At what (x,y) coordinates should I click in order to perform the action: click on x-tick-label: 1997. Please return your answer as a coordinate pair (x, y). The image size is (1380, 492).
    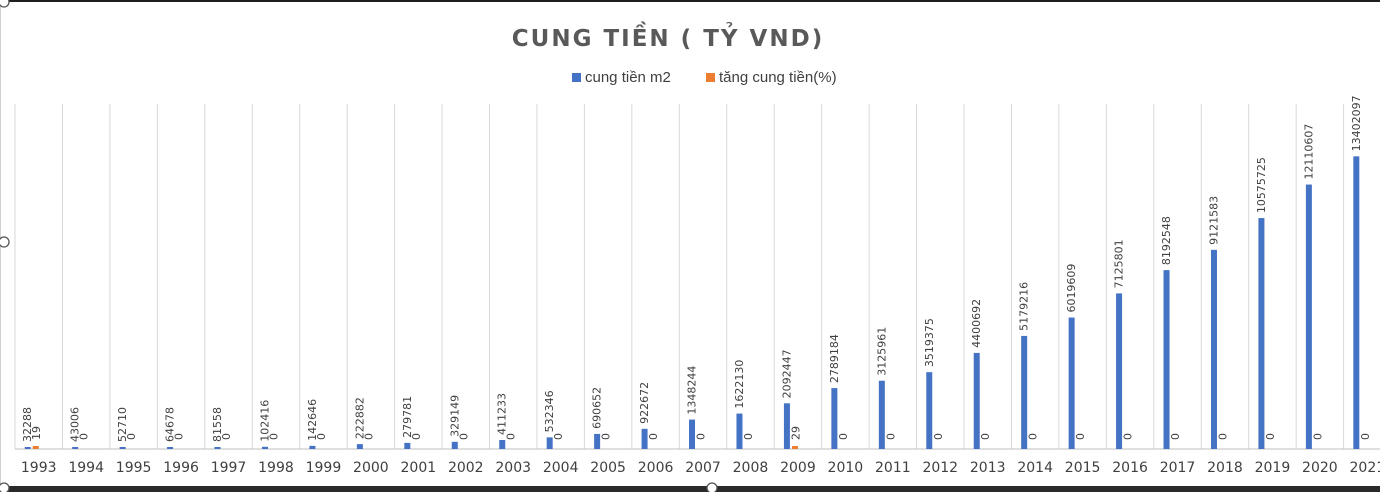
    Looking at the image, I should click on (229, 468).